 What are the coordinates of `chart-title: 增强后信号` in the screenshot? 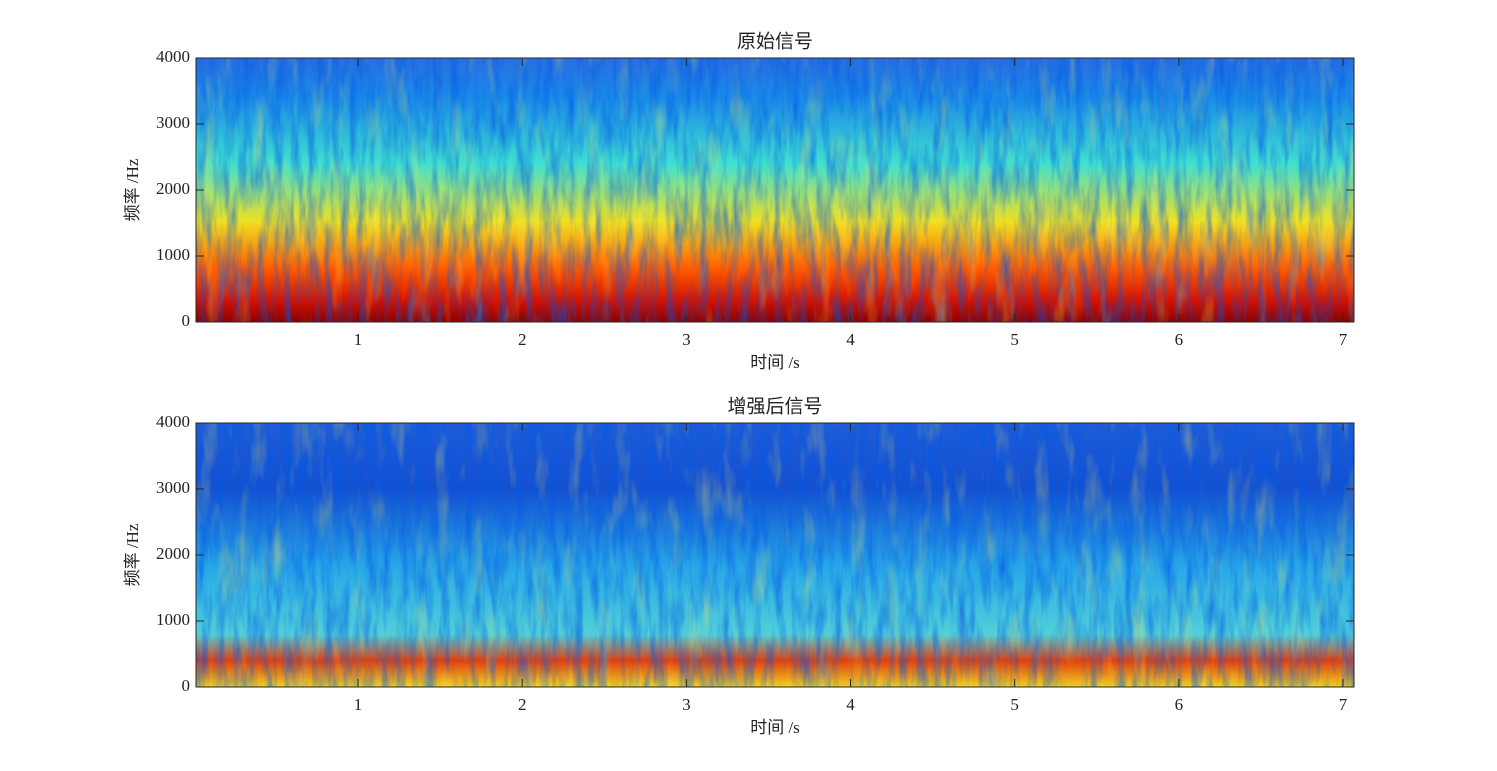 It's located at (774, 406).